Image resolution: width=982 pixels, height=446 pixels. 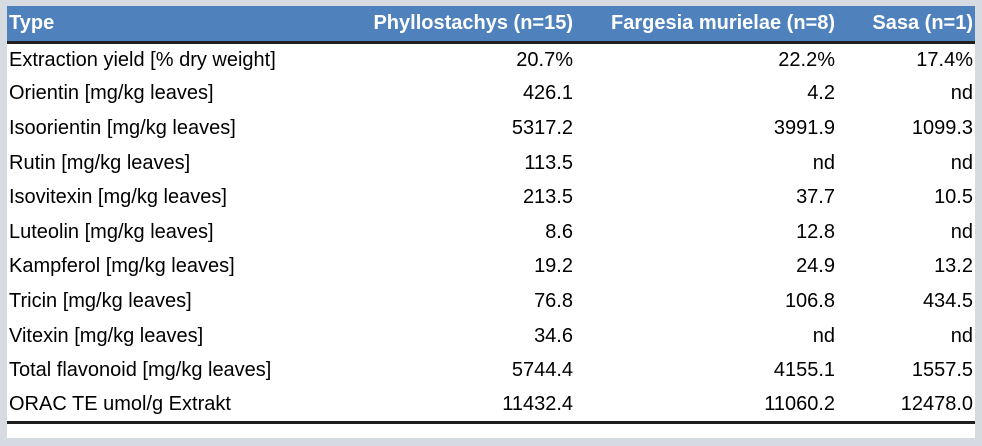 I want to click on table-row: Rutin [mg/kg leaves] 113.5 nd nd, so click(x=491, y=163).